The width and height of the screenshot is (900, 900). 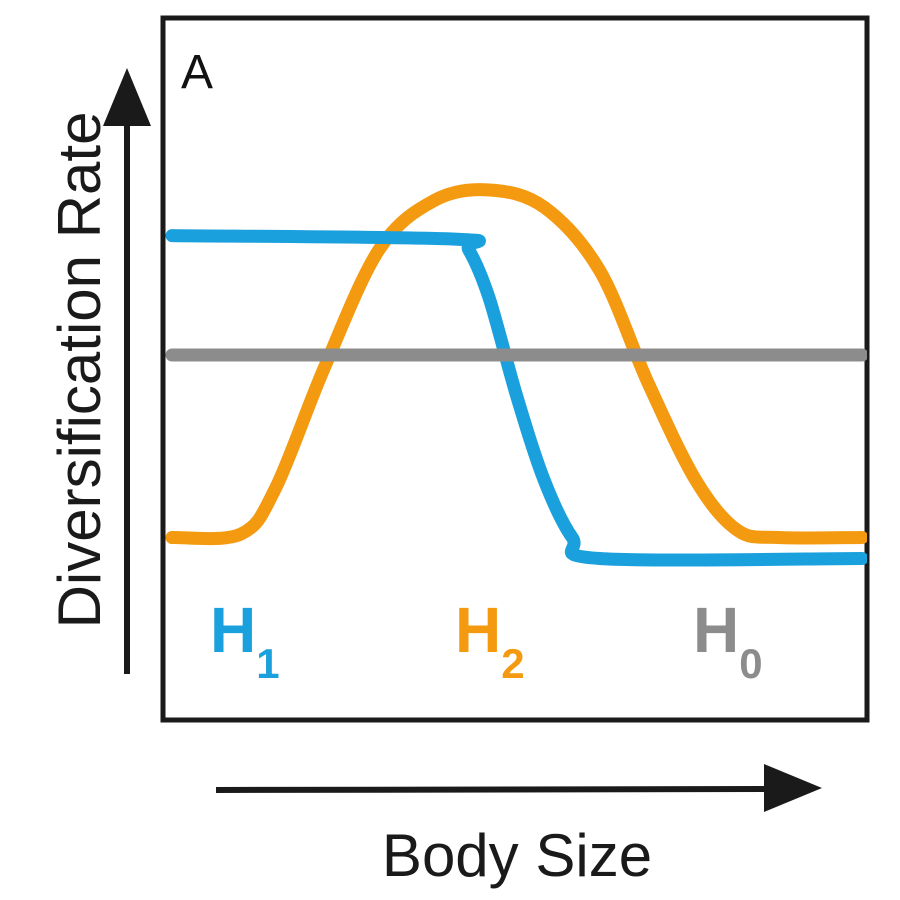 I want to click on x-axis-arrowhead, so click(x=793, y=788).